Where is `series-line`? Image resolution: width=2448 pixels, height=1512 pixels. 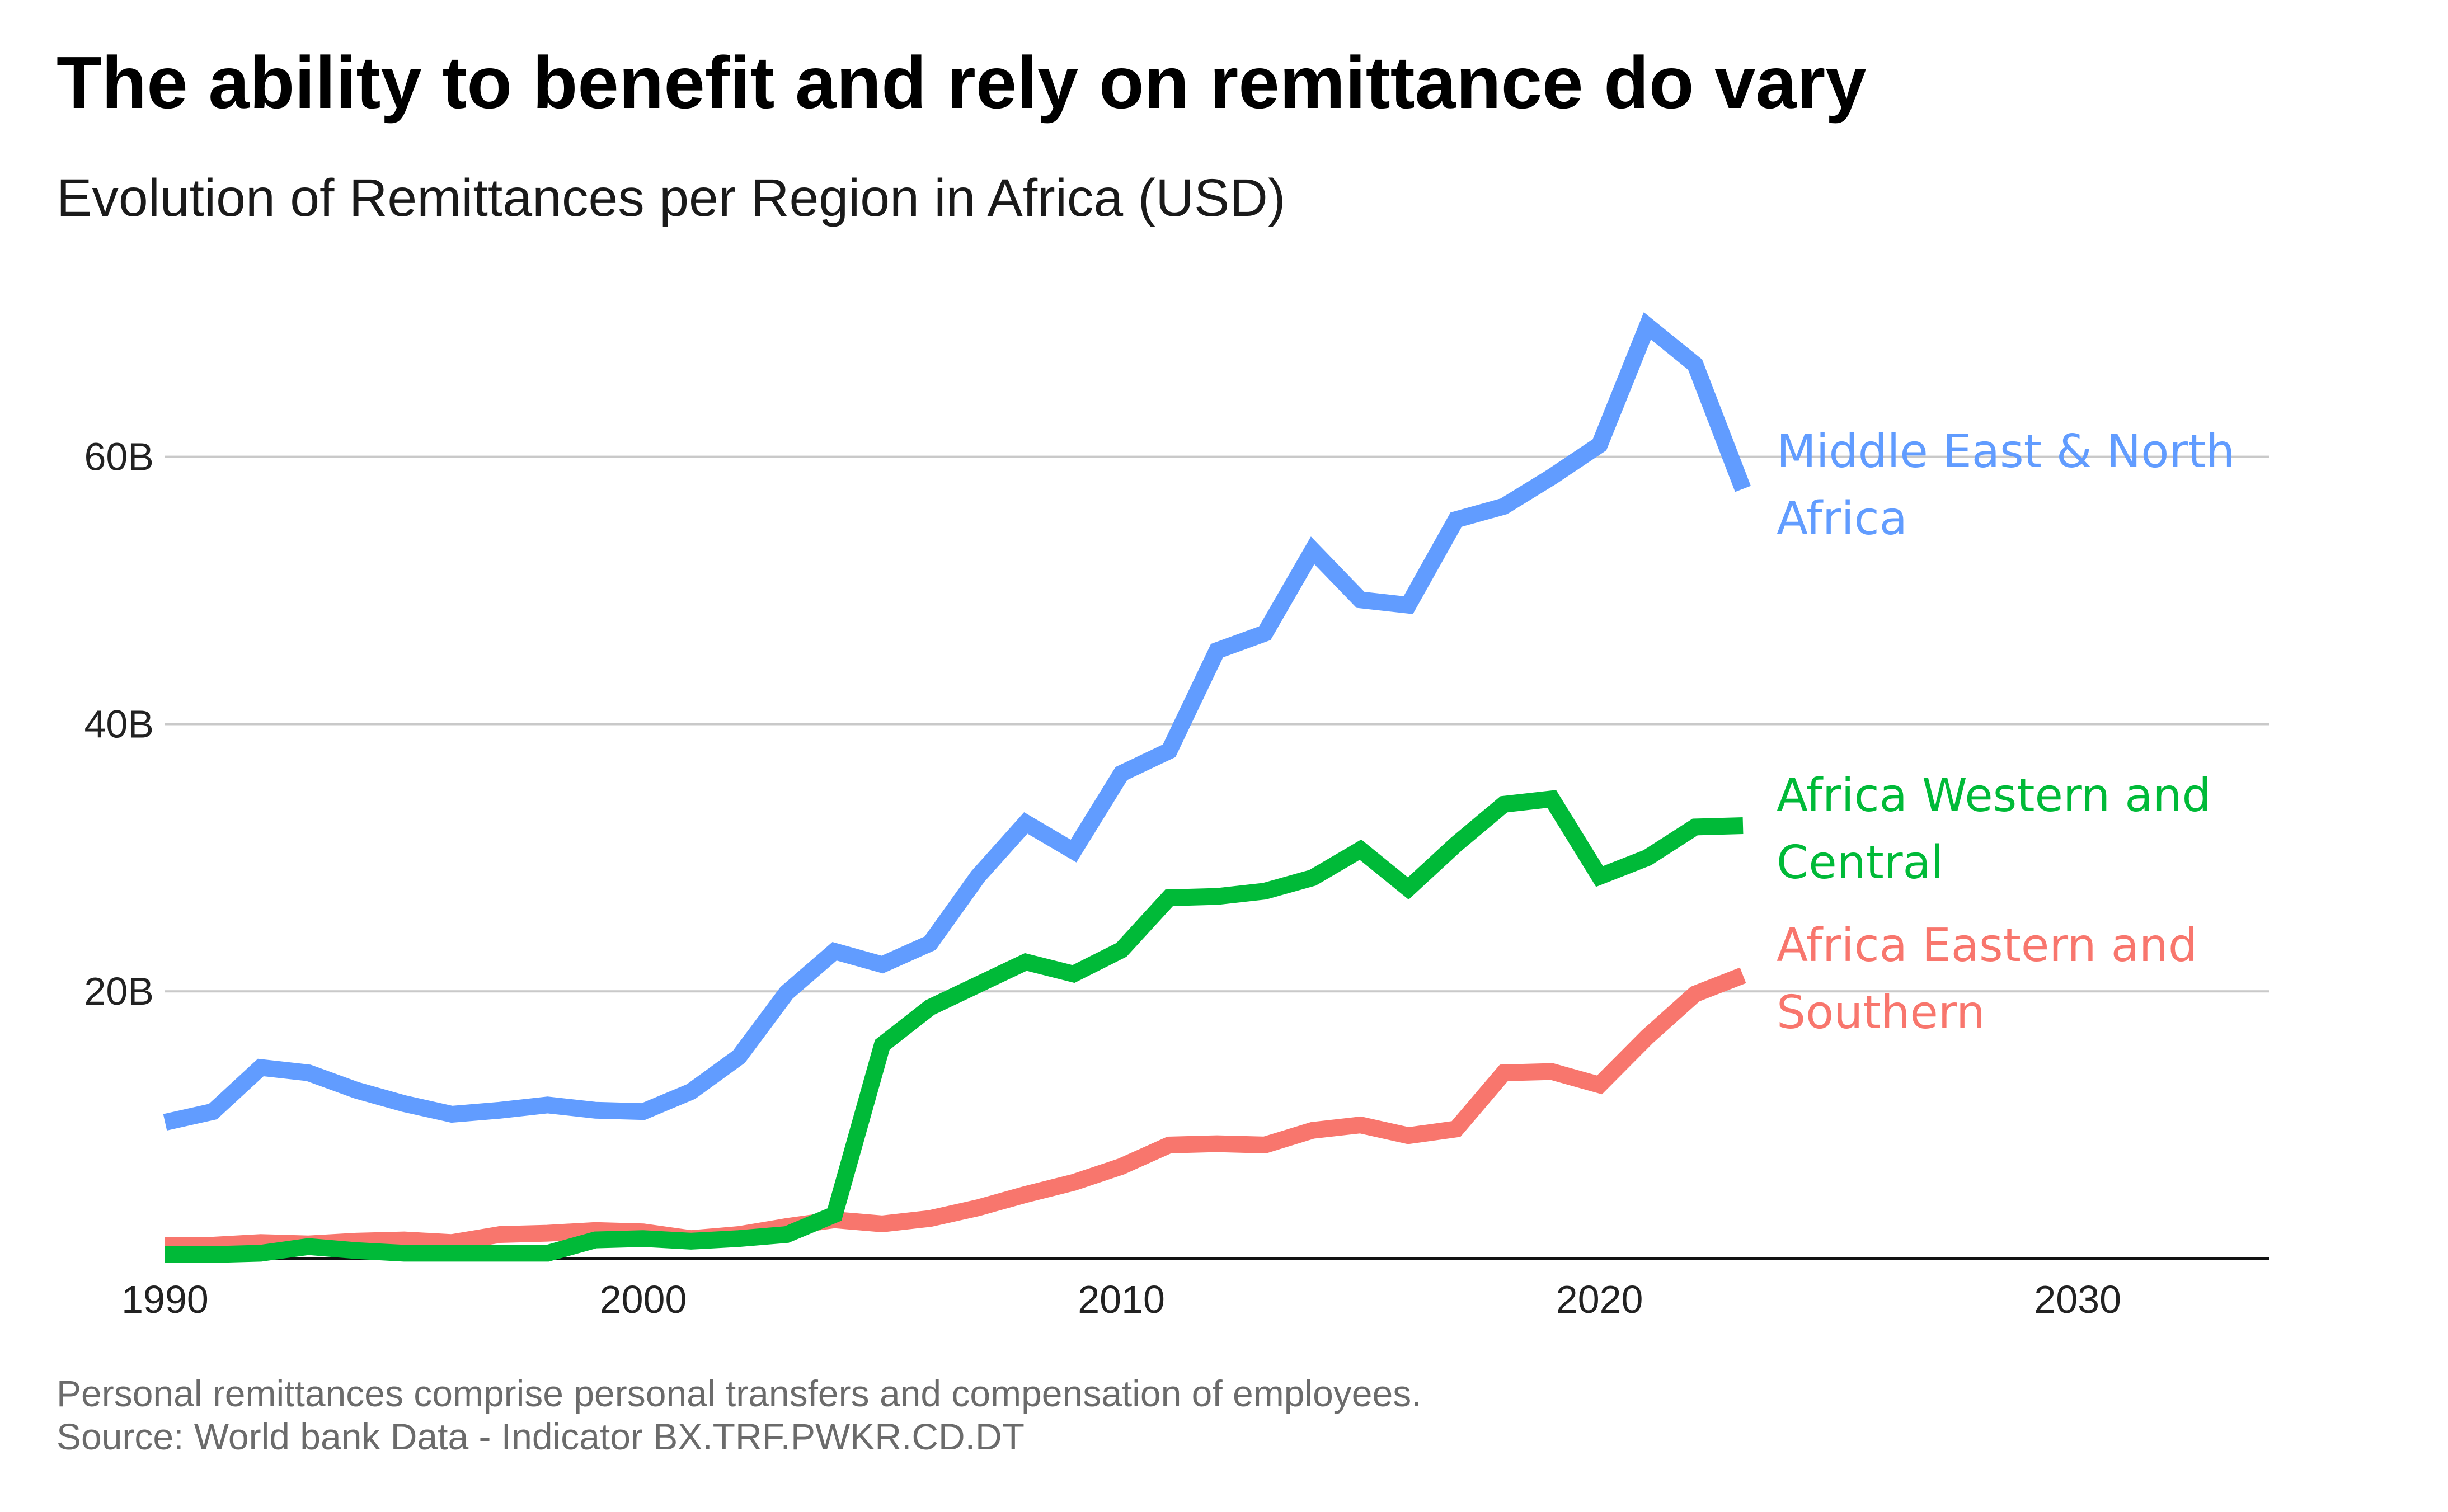
series-line is located at coordinates (955, 1111).